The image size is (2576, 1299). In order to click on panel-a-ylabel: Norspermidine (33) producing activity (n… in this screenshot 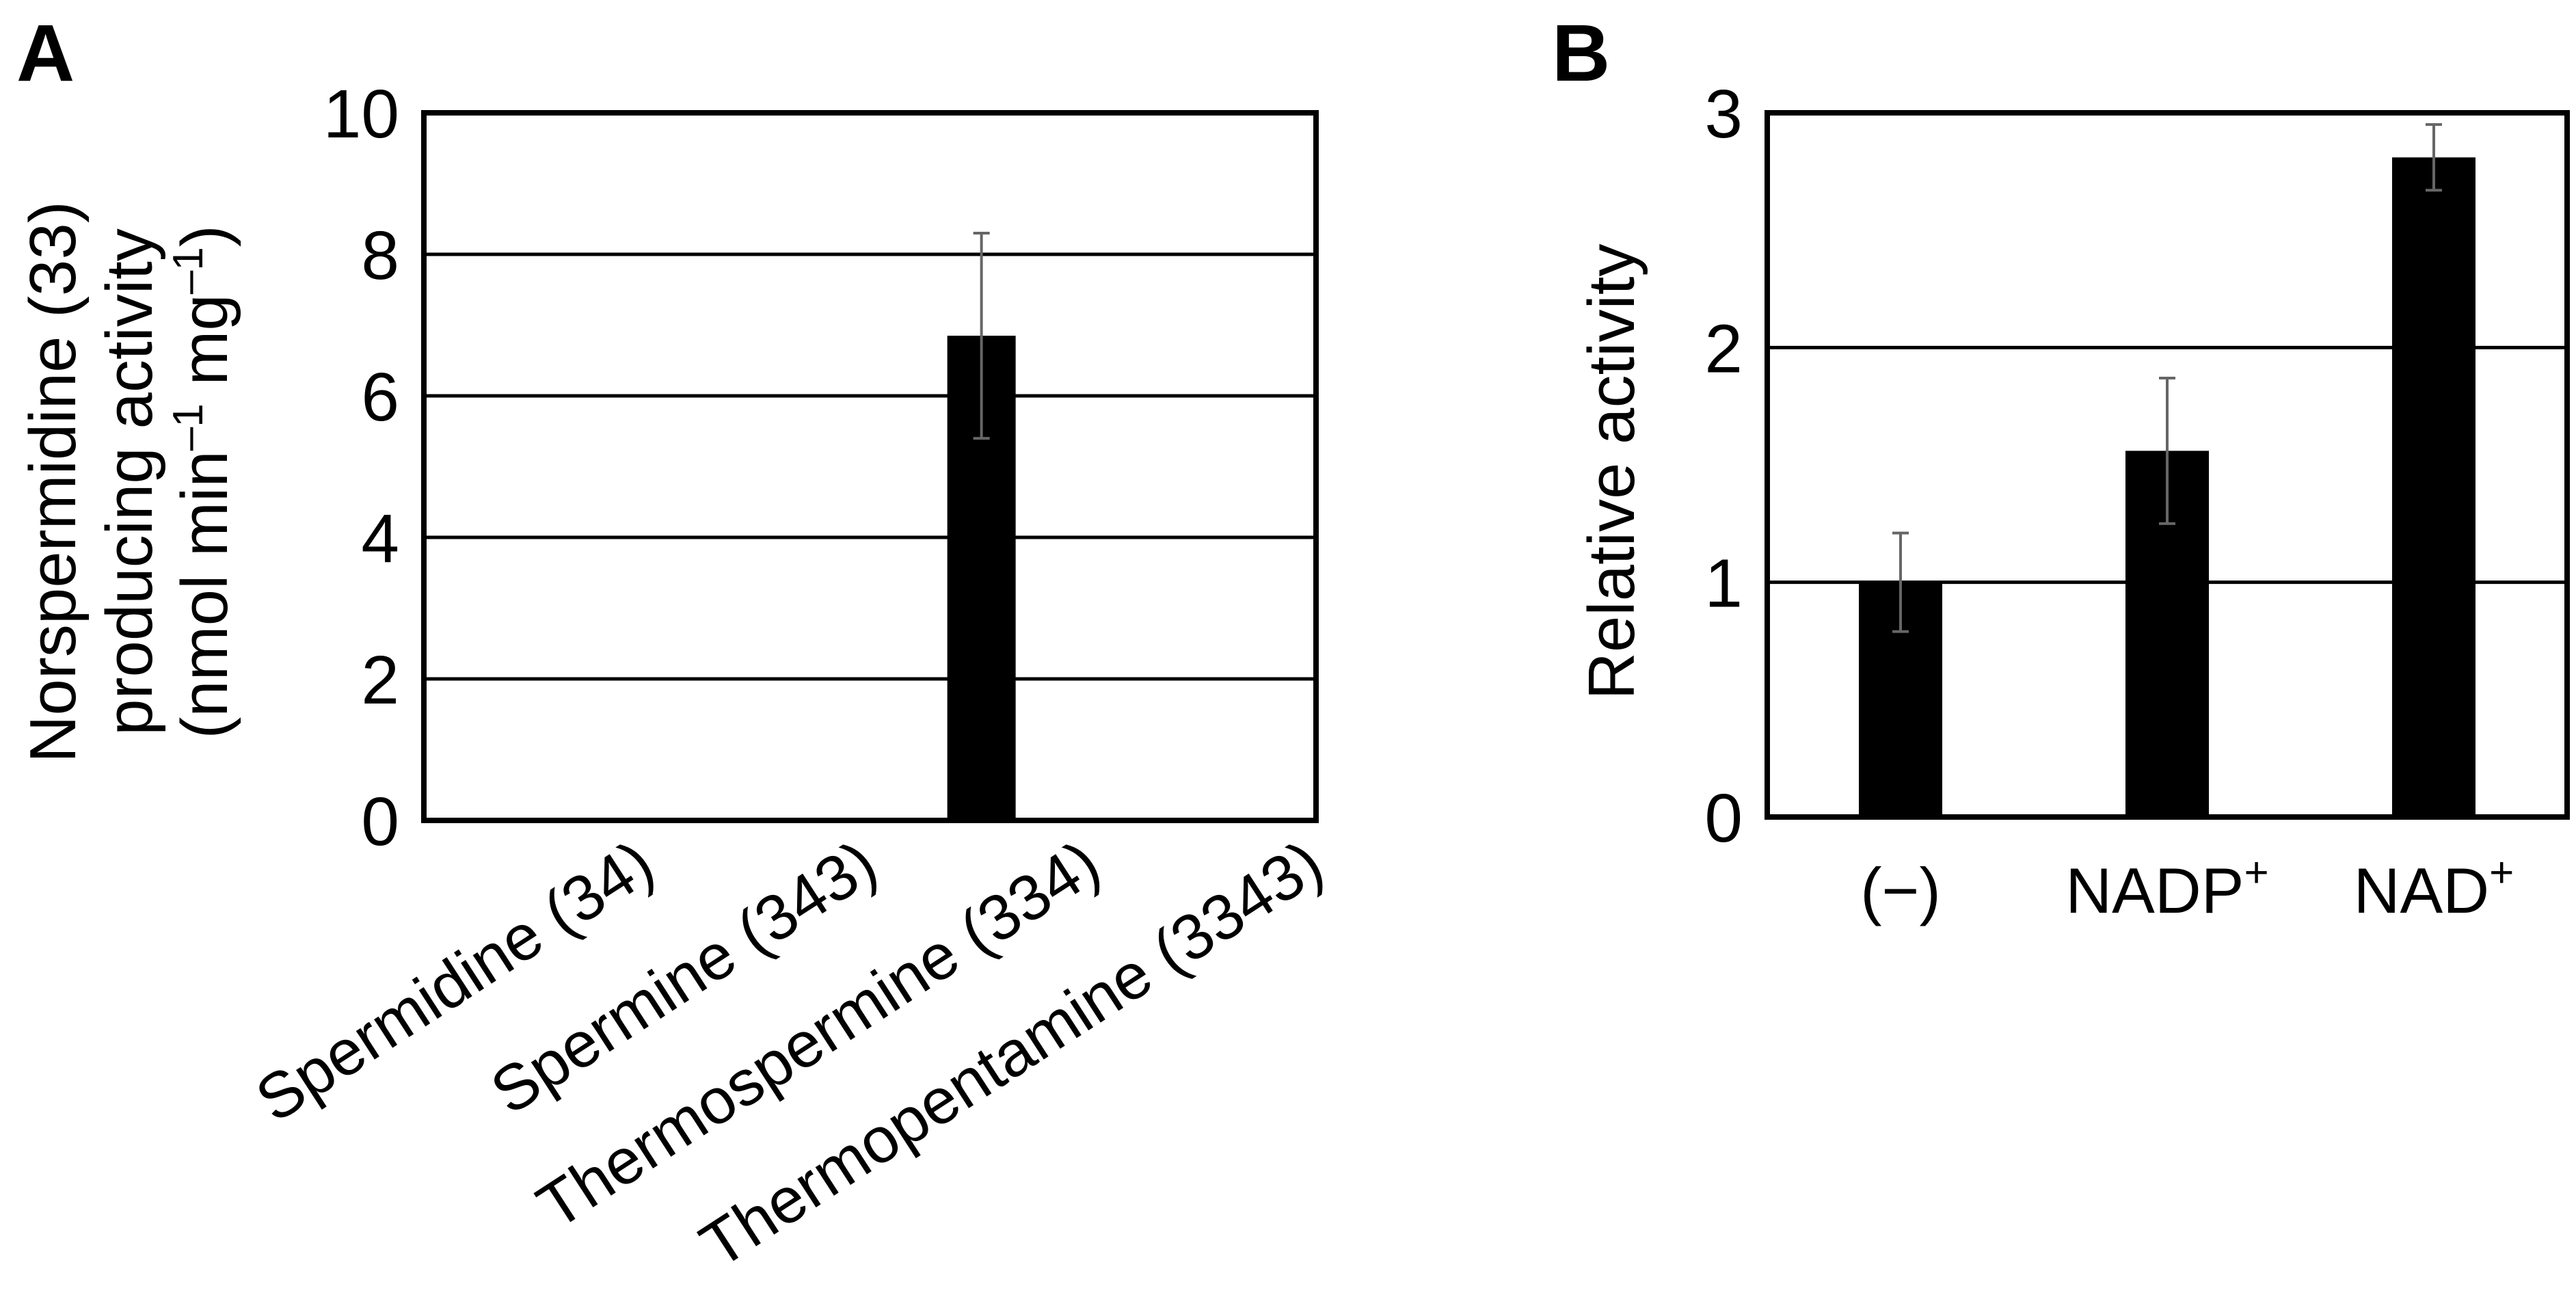, I will do `click(128, 482)`.